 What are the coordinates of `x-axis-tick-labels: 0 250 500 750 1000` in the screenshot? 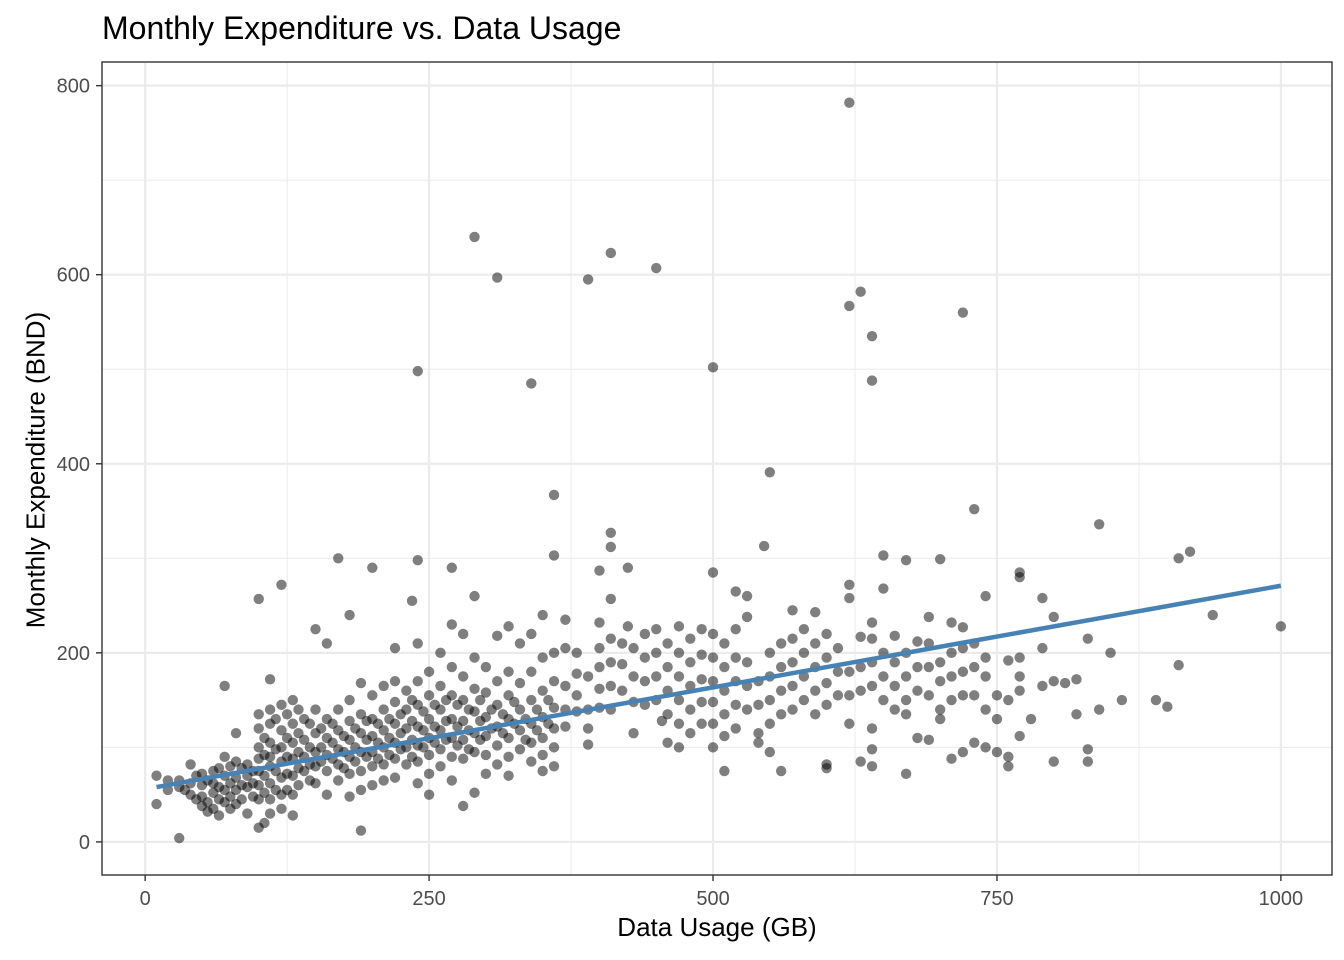 It's located at (722, 899).